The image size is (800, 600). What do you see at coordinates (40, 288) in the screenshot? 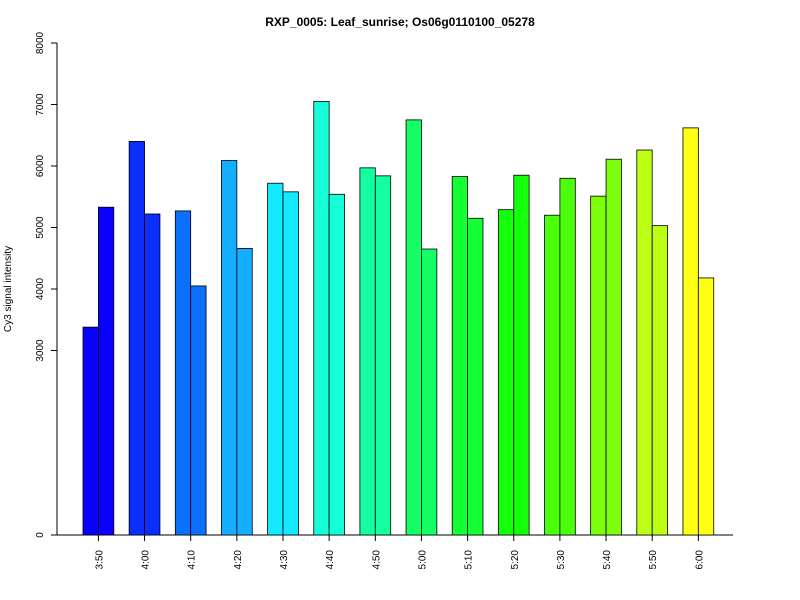
I see `y-tick-label: 4000` at bounding box center [40, 288].